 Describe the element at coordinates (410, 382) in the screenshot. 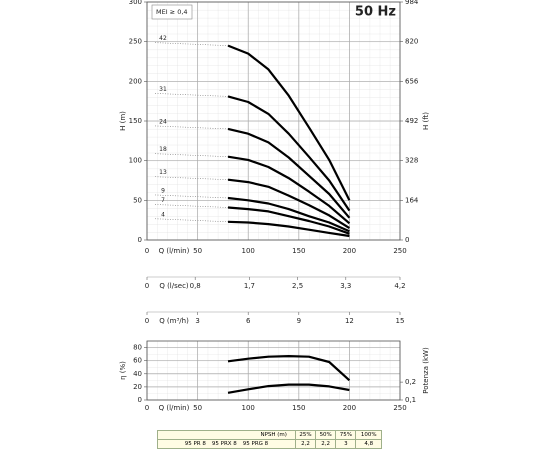

I see `y2-tick-label: 0,2` at that location.